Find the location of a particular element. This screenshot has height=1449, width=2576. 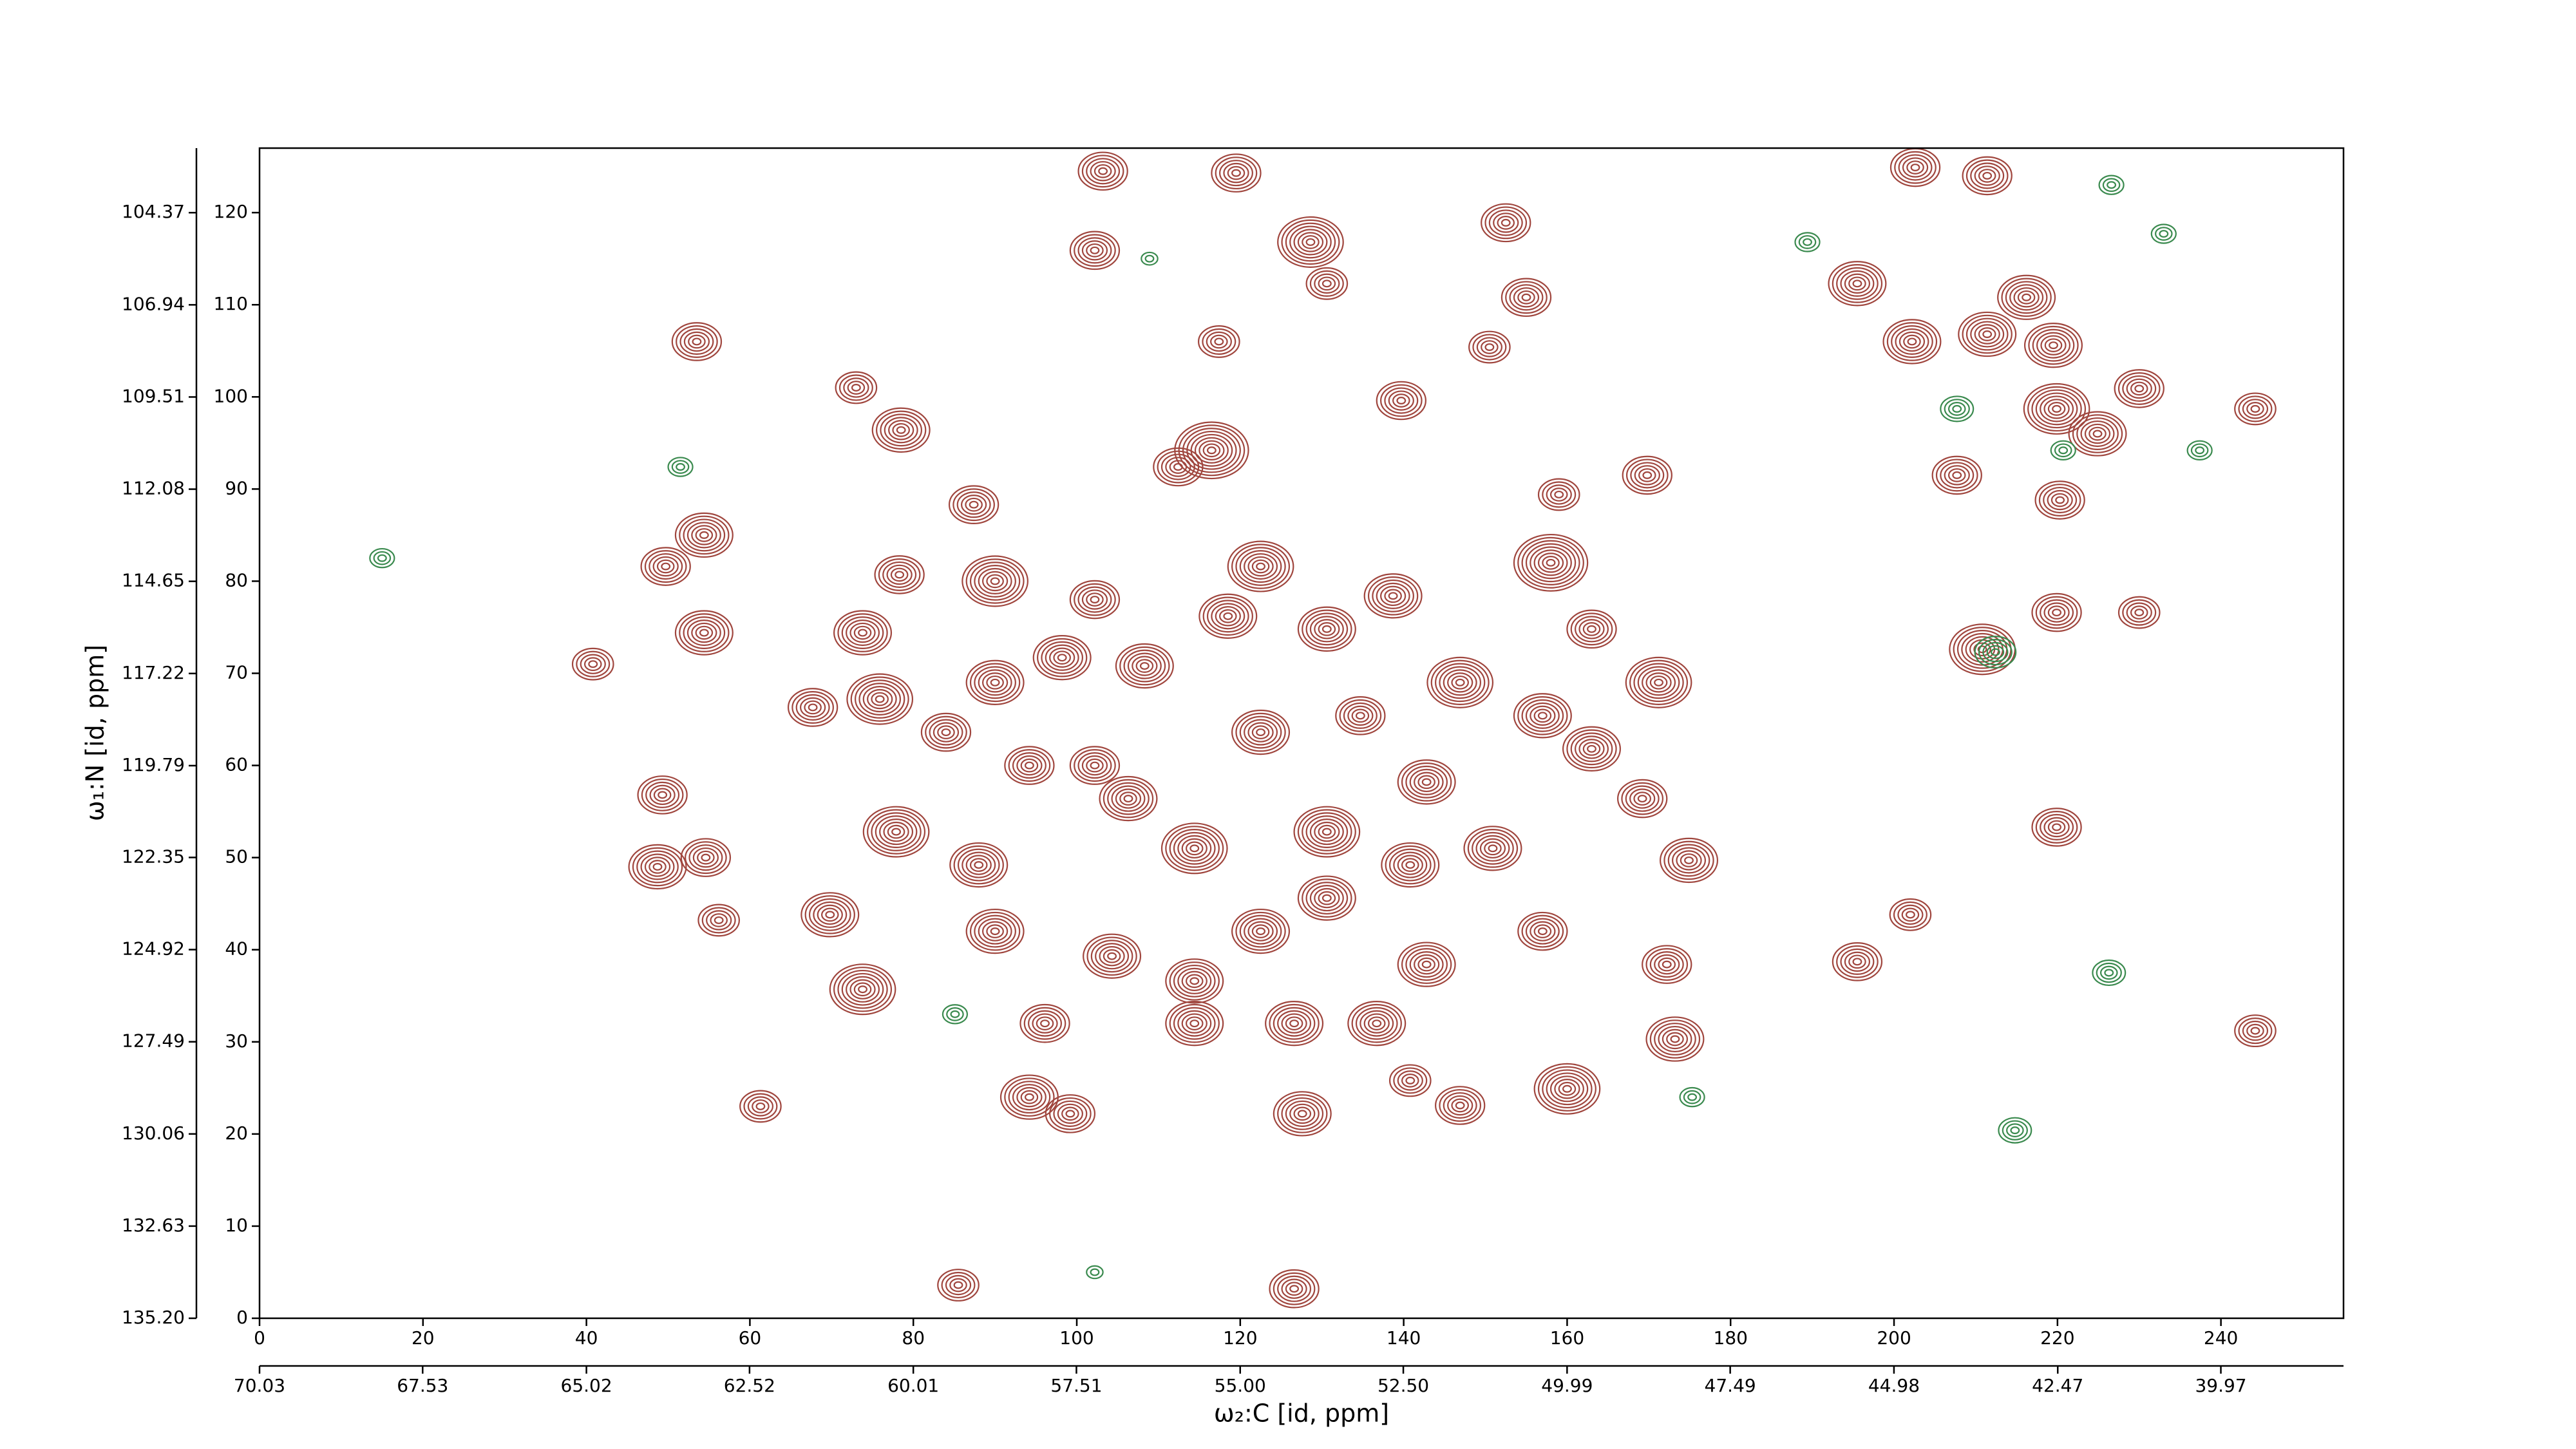

x2-tick-label: 62.52 is located at coordinates (749, 1385).